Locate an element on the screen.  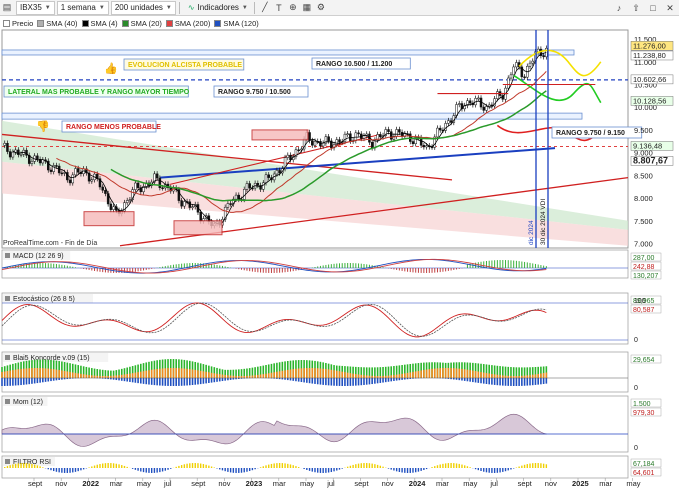
legend-label: SMA (4) is located at coordinates (104, 23).